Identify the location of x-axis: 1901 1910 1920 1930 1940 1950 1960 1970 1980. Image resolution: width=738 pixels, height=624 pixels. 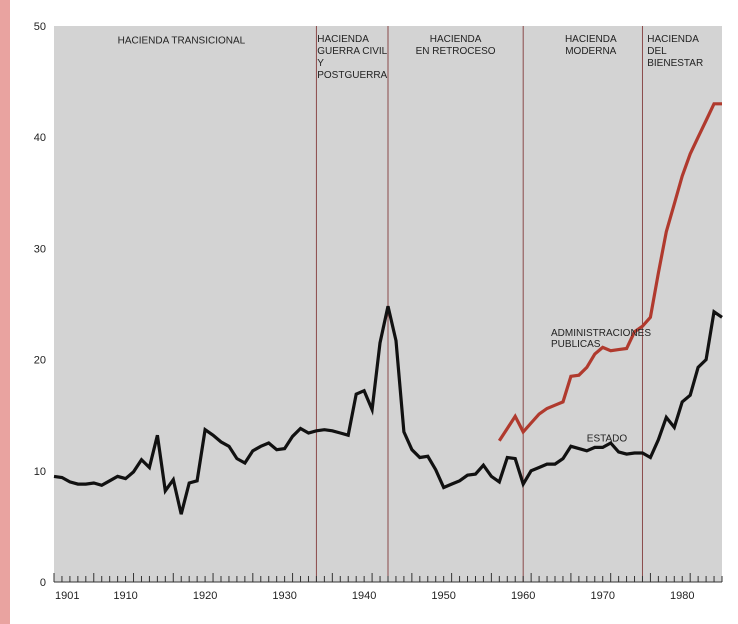
(388, 587).